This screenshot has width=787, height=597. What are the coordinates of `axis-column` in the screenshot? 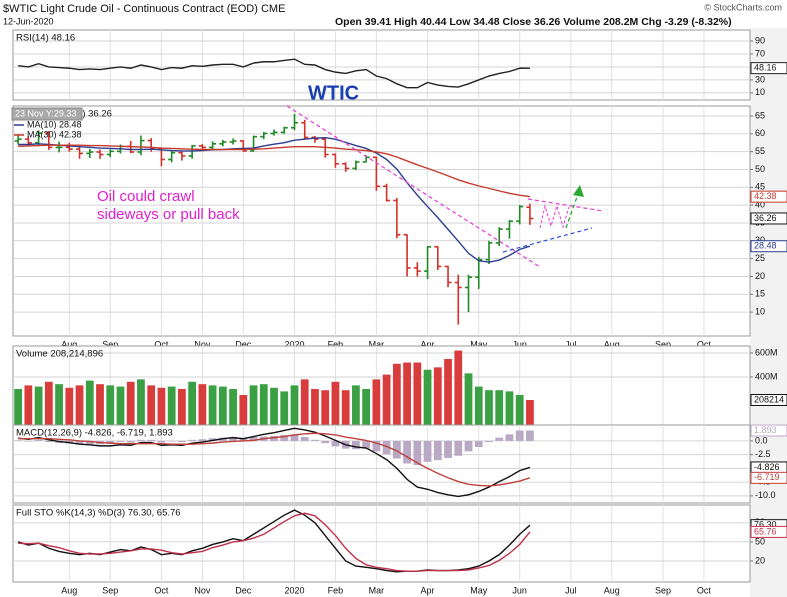 It's located at (768, 312).